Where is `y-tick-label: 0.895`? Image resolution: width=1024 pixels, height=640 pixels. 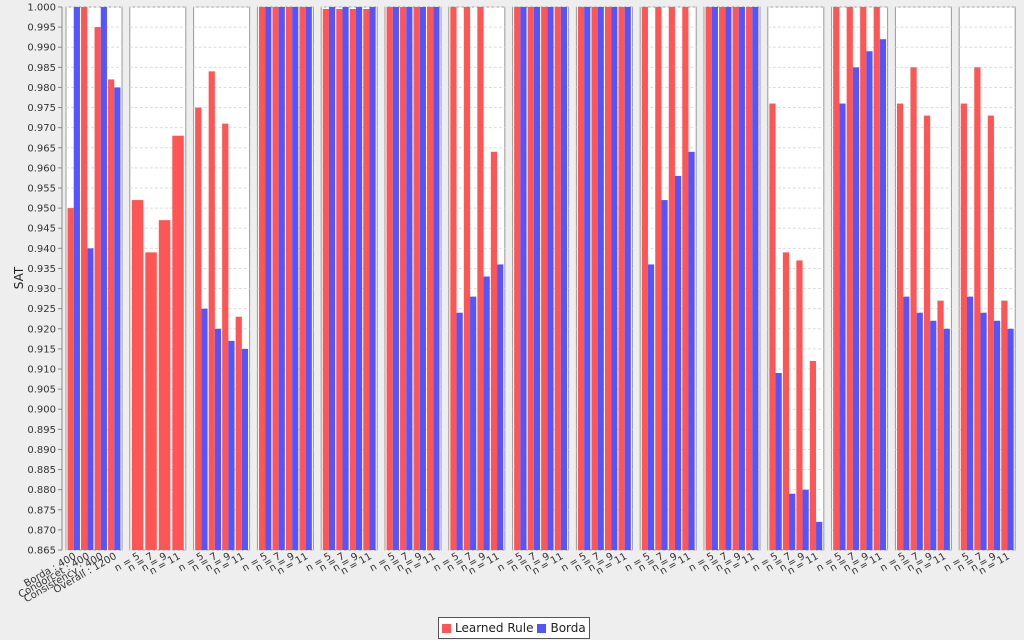 y-tick-label: 0.895 is located at coordinates (41, 430).